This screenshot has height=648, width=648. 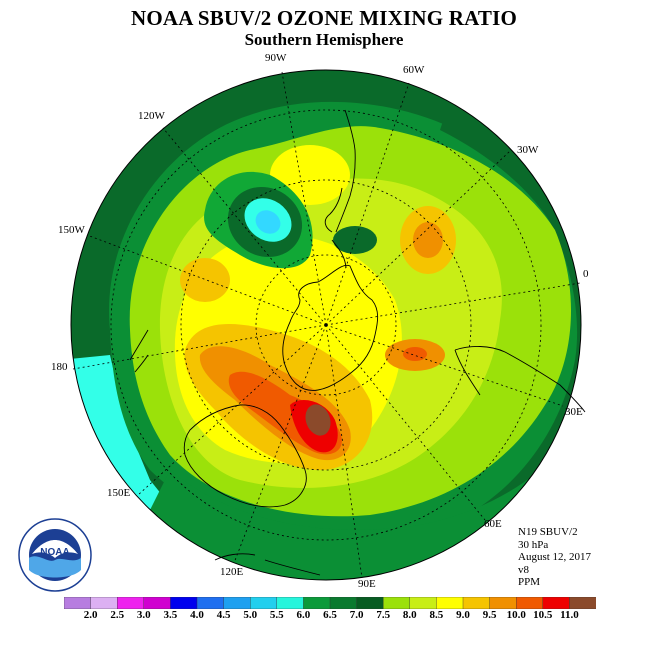 I want to click on lon-label-30w: 30W, so click(x=528, y=150).